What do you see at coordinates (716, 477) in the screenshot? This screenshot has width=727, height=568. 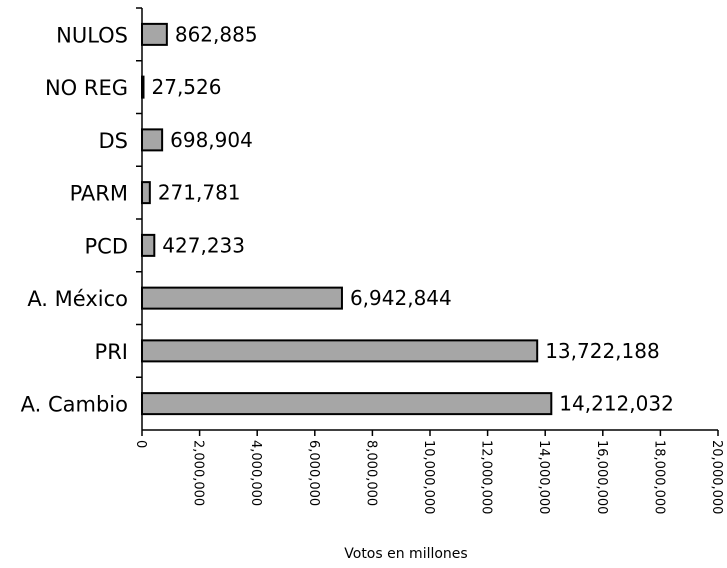 I see `x-tick-label: 20,000,000` at bounding box center [716, 477].